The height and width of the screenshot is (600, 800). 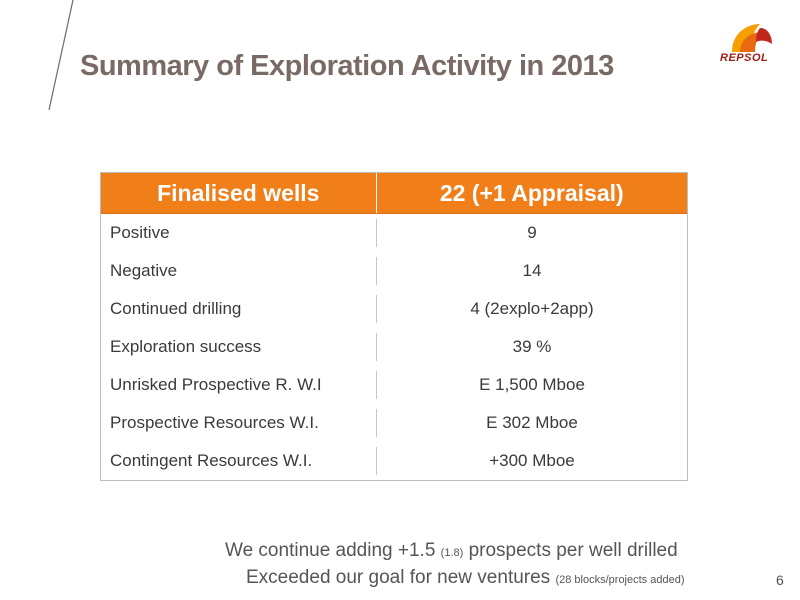 What do you see at coordinates (744, 58) in the screenshot?
I see `logo-wordmark: REPSOL` at bounding box center [744, 58].